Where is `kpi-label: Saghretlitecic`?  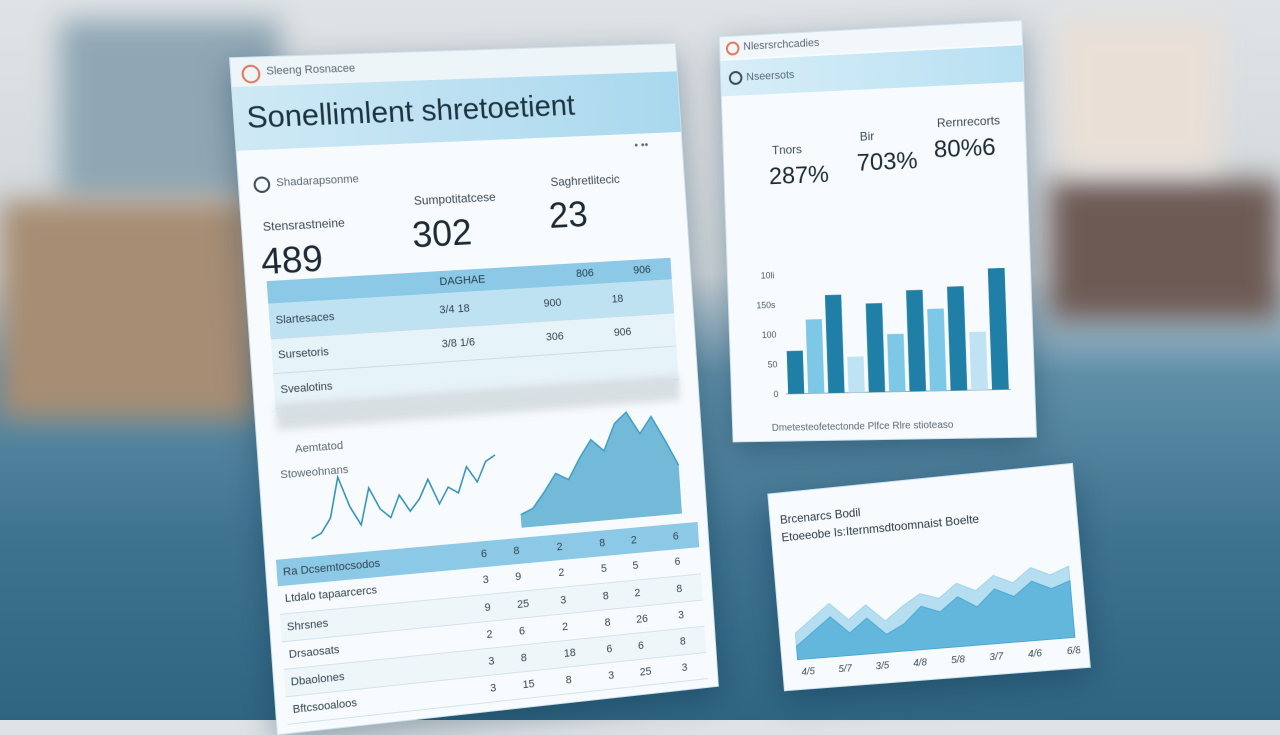
kpi-label: Saghretlitecic is located at coordinates (585, 180).